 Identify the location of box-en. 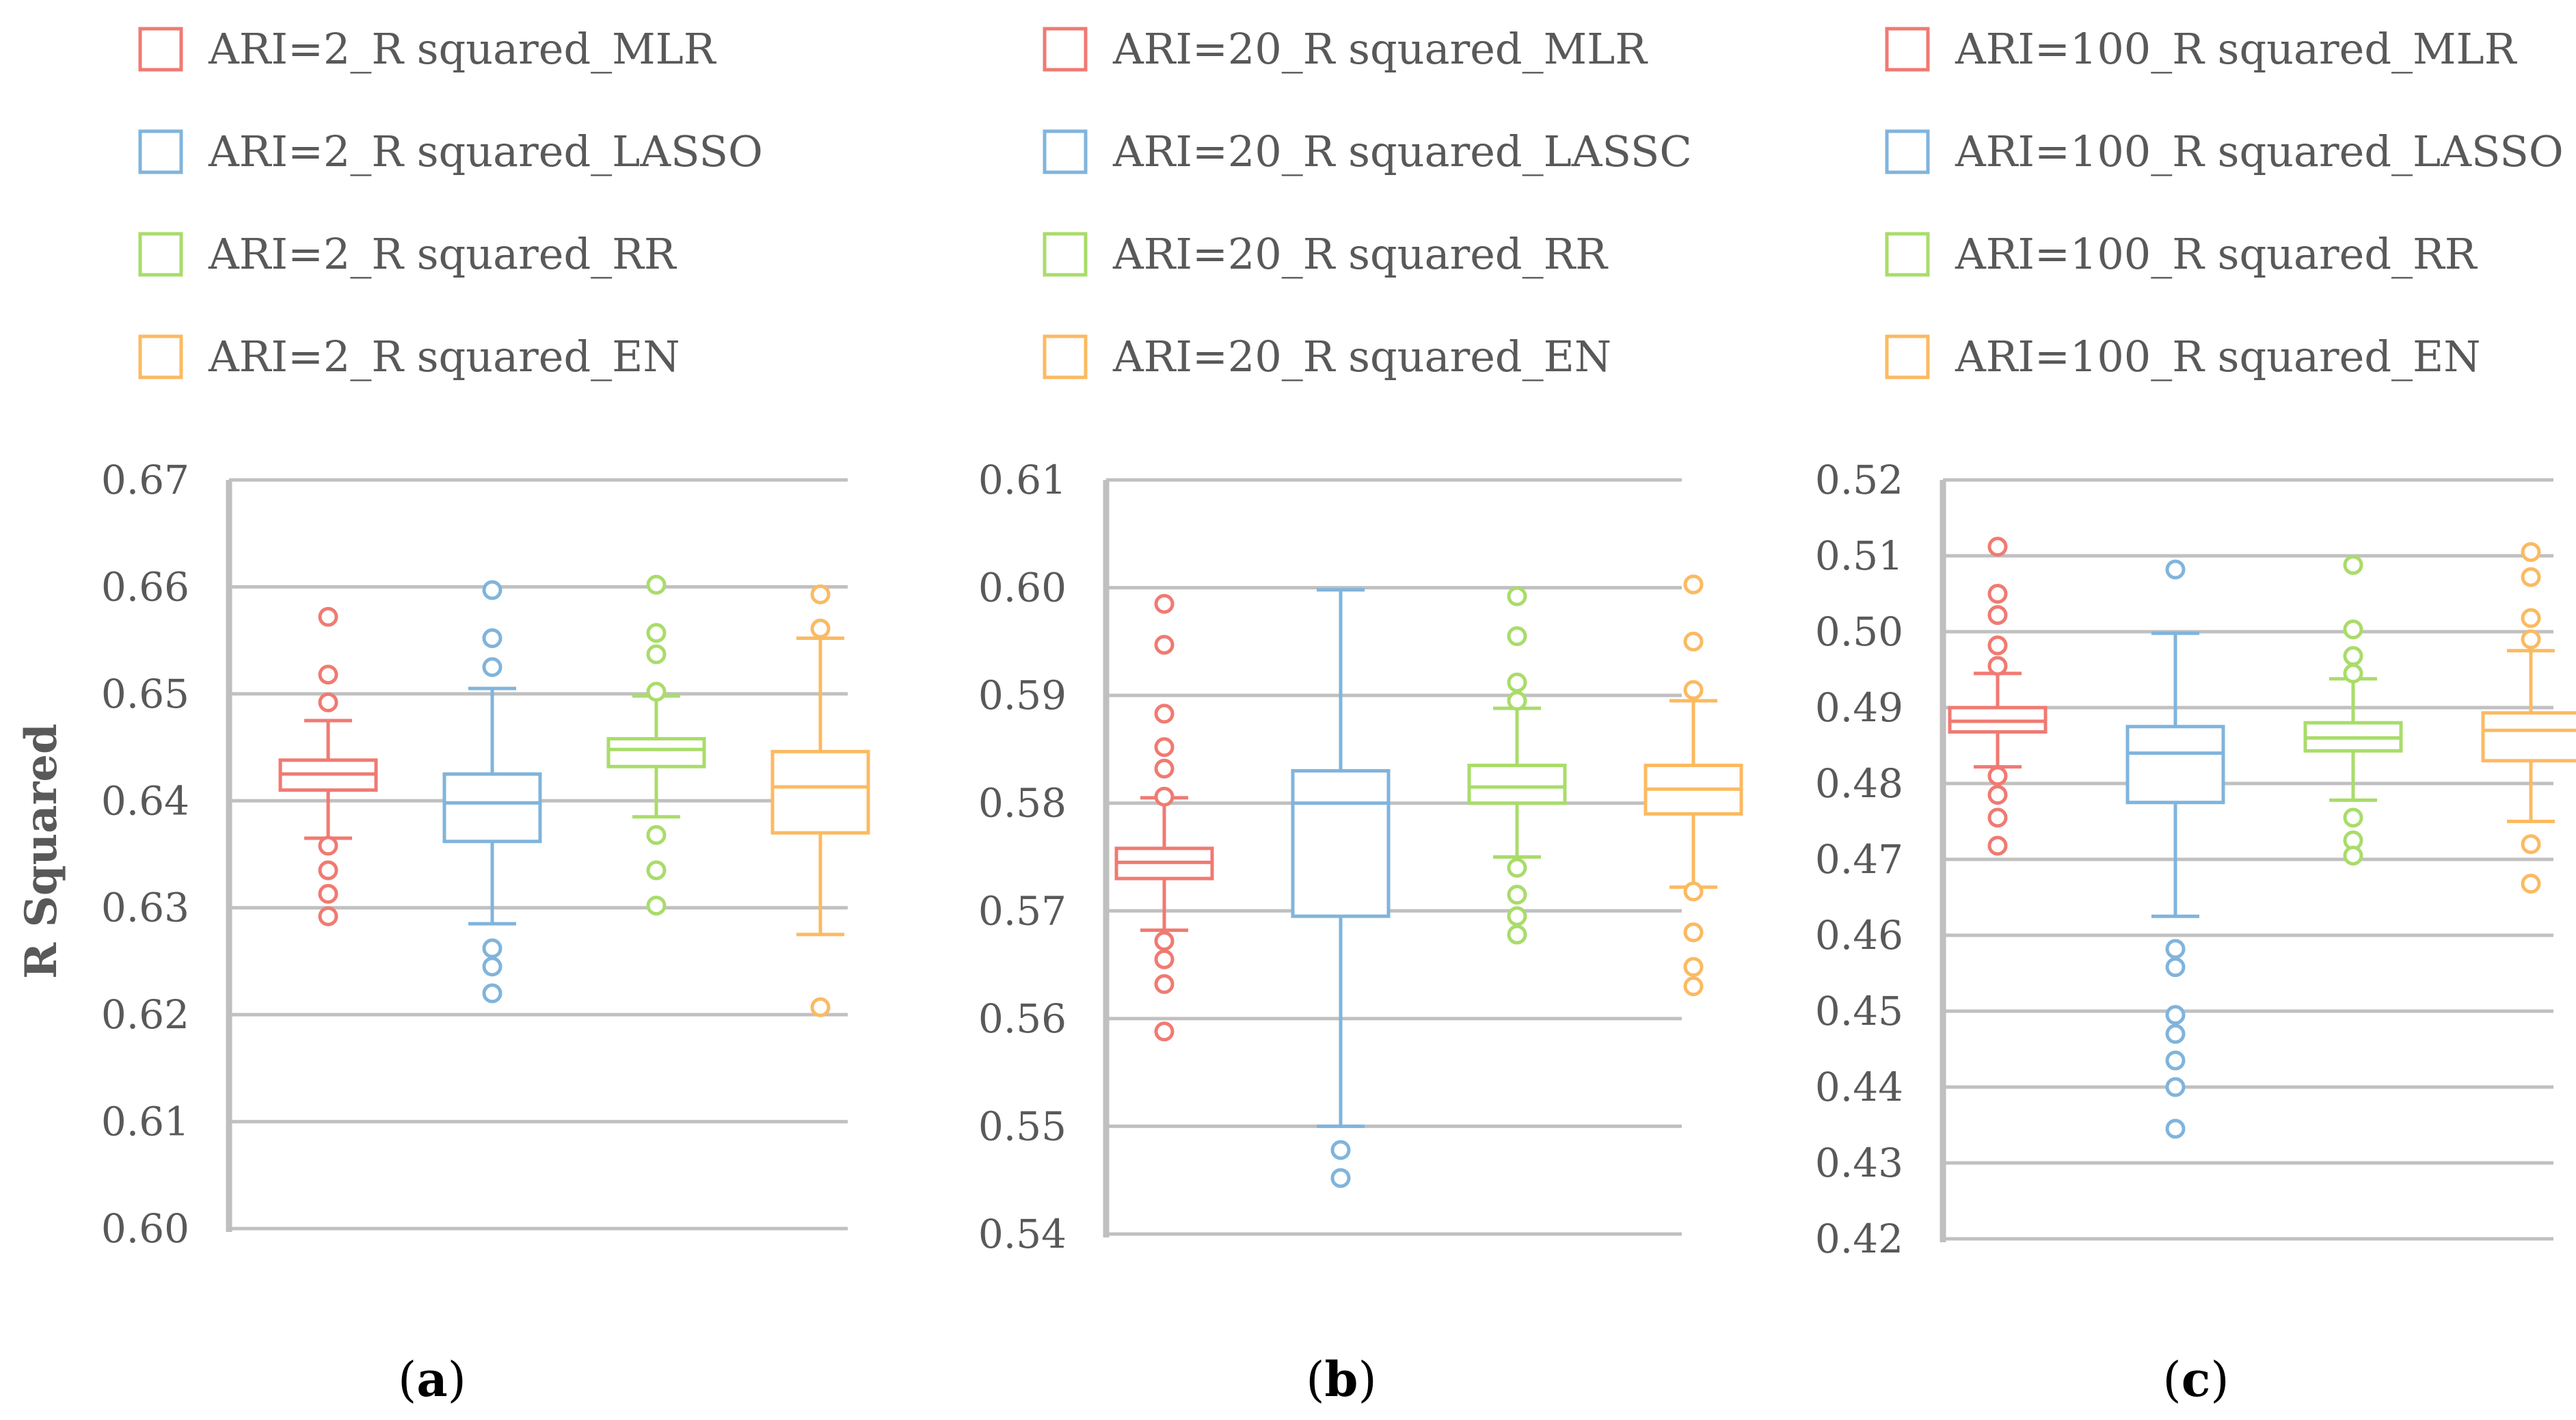
(820, 800).